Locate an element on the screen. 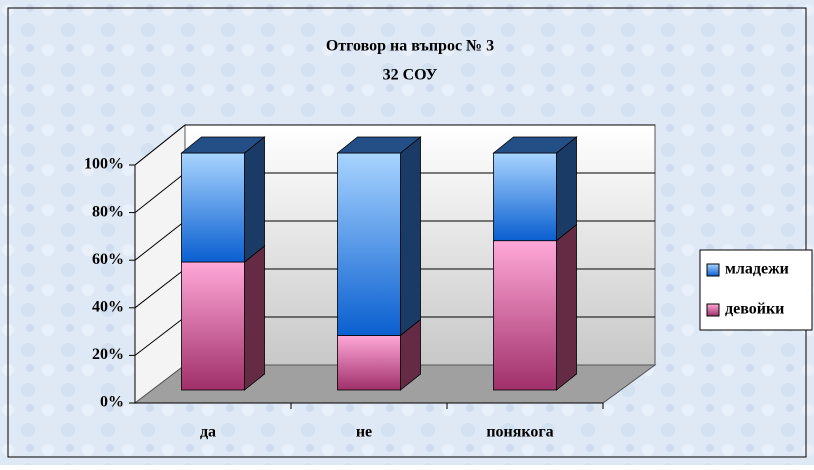 The image size is (814, 470). y-tick-label: 80% is located at coordinates (108, 211).